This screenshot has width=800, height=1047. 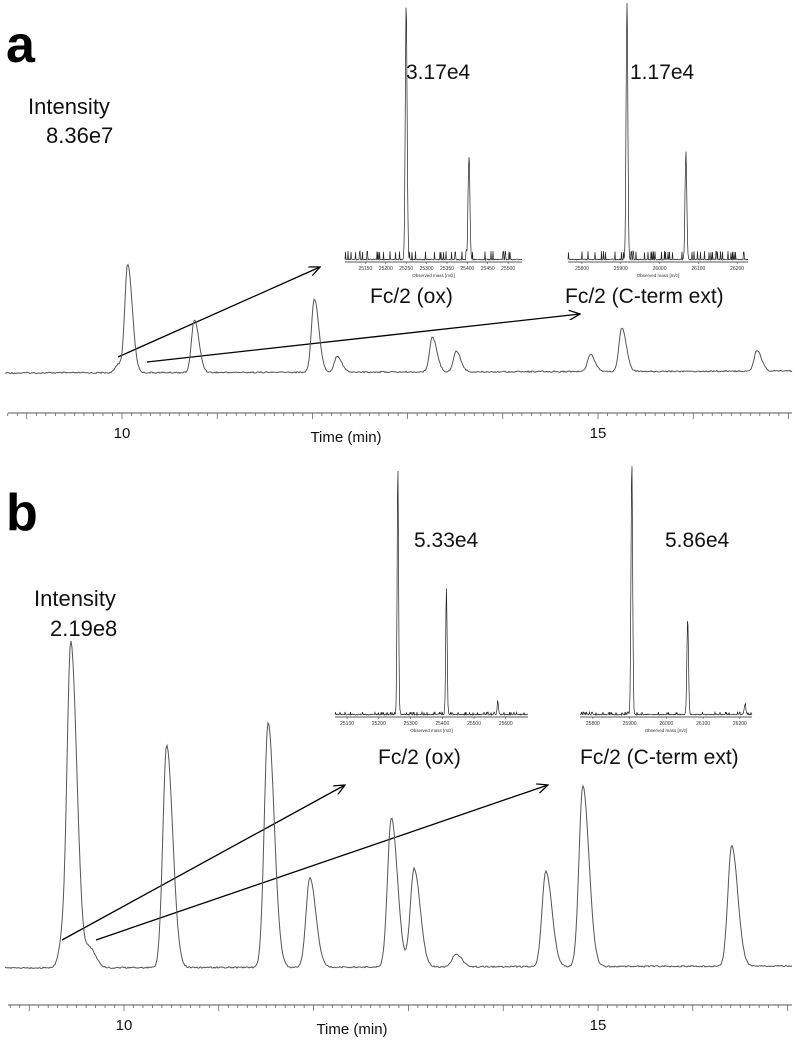 What do you see at coordinates (488, 269) in the screenshot?
I see `inset-tick-label: 25450` at bounding box center [488, 269].